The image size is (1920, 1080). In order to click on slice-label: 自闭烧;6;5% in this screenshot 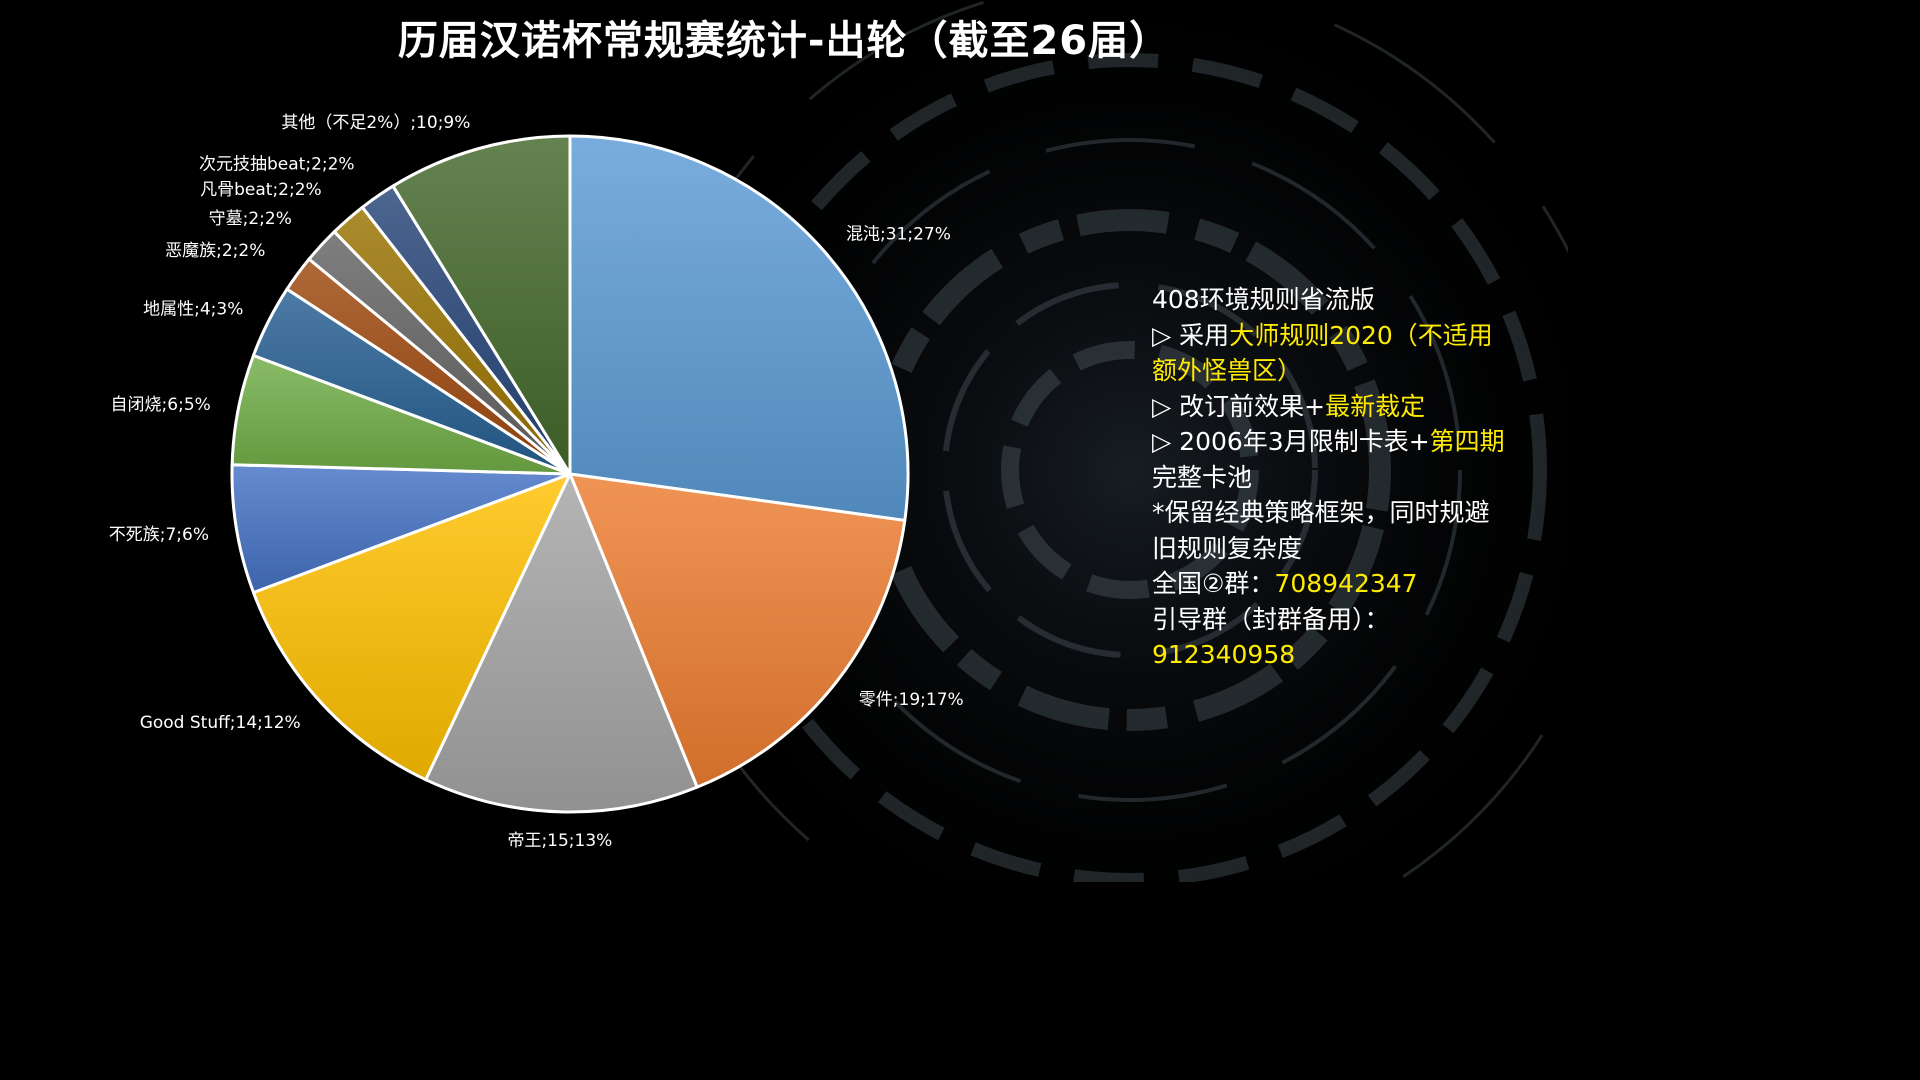, I will do `click(161, 405)`.